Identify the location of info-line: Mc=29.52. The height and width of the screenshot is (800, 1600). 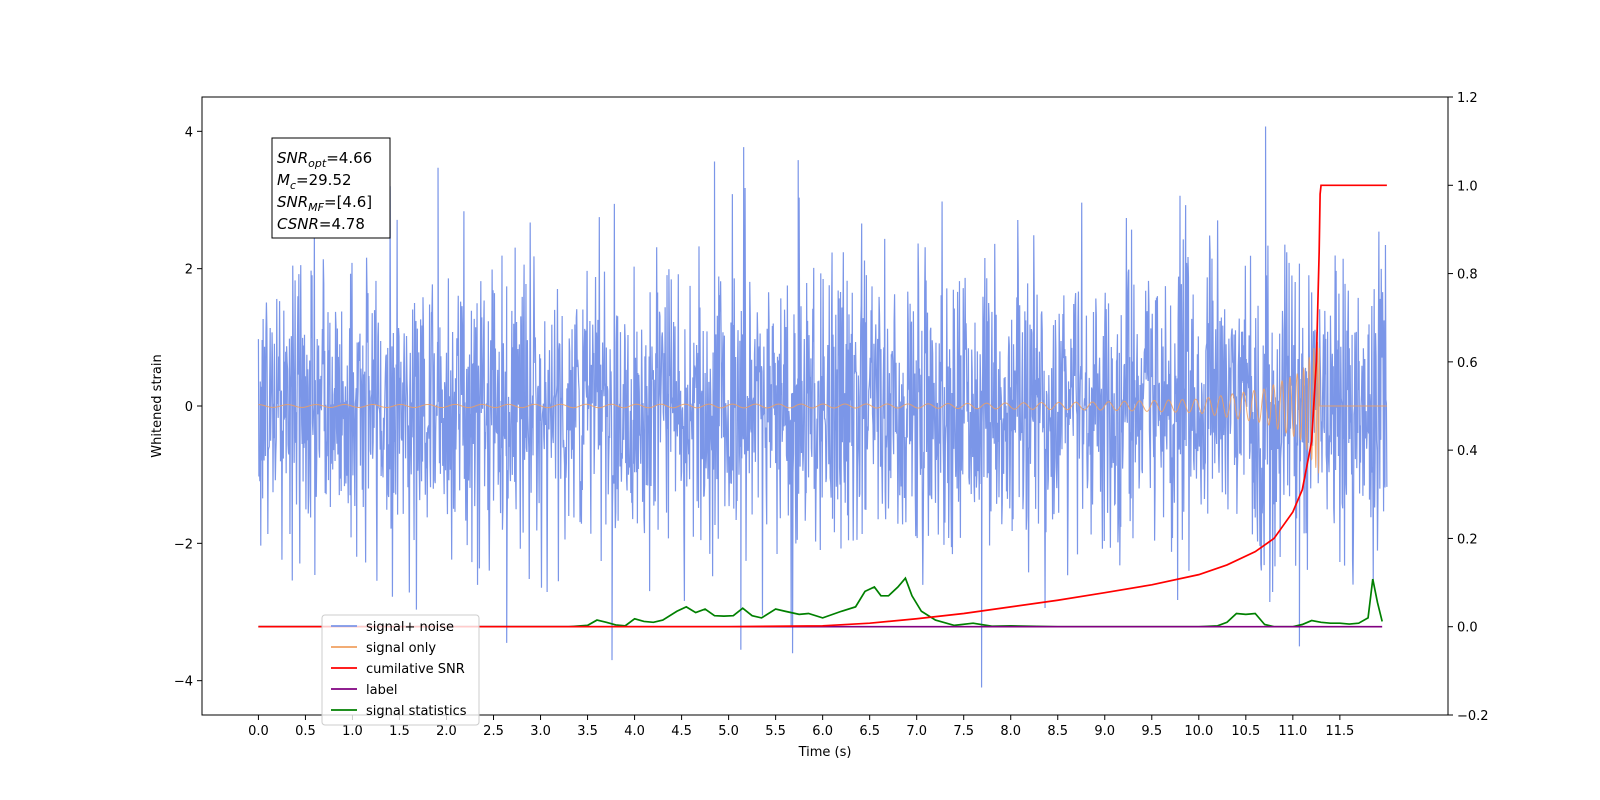
(314, 181).